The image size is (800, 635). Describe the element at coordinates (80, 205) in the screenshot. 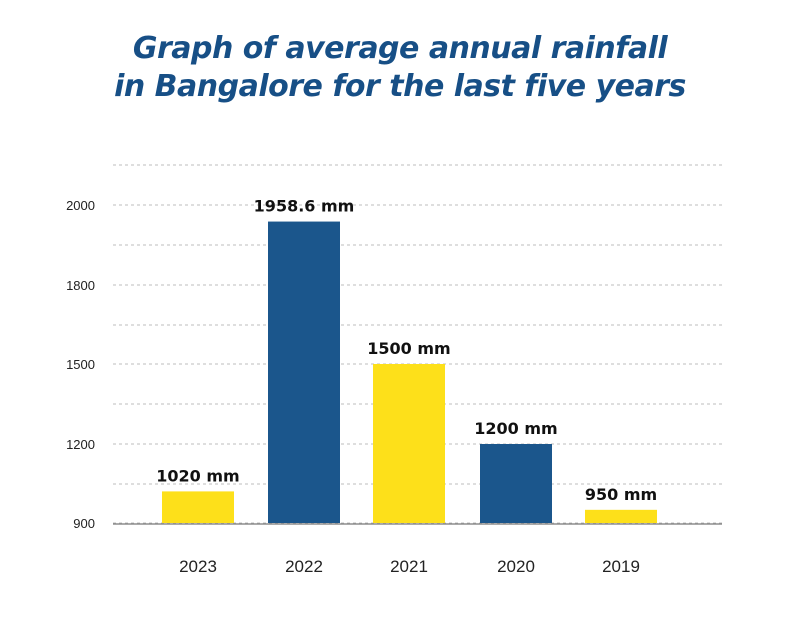

I see `y-tick-label: 2000` at that location.